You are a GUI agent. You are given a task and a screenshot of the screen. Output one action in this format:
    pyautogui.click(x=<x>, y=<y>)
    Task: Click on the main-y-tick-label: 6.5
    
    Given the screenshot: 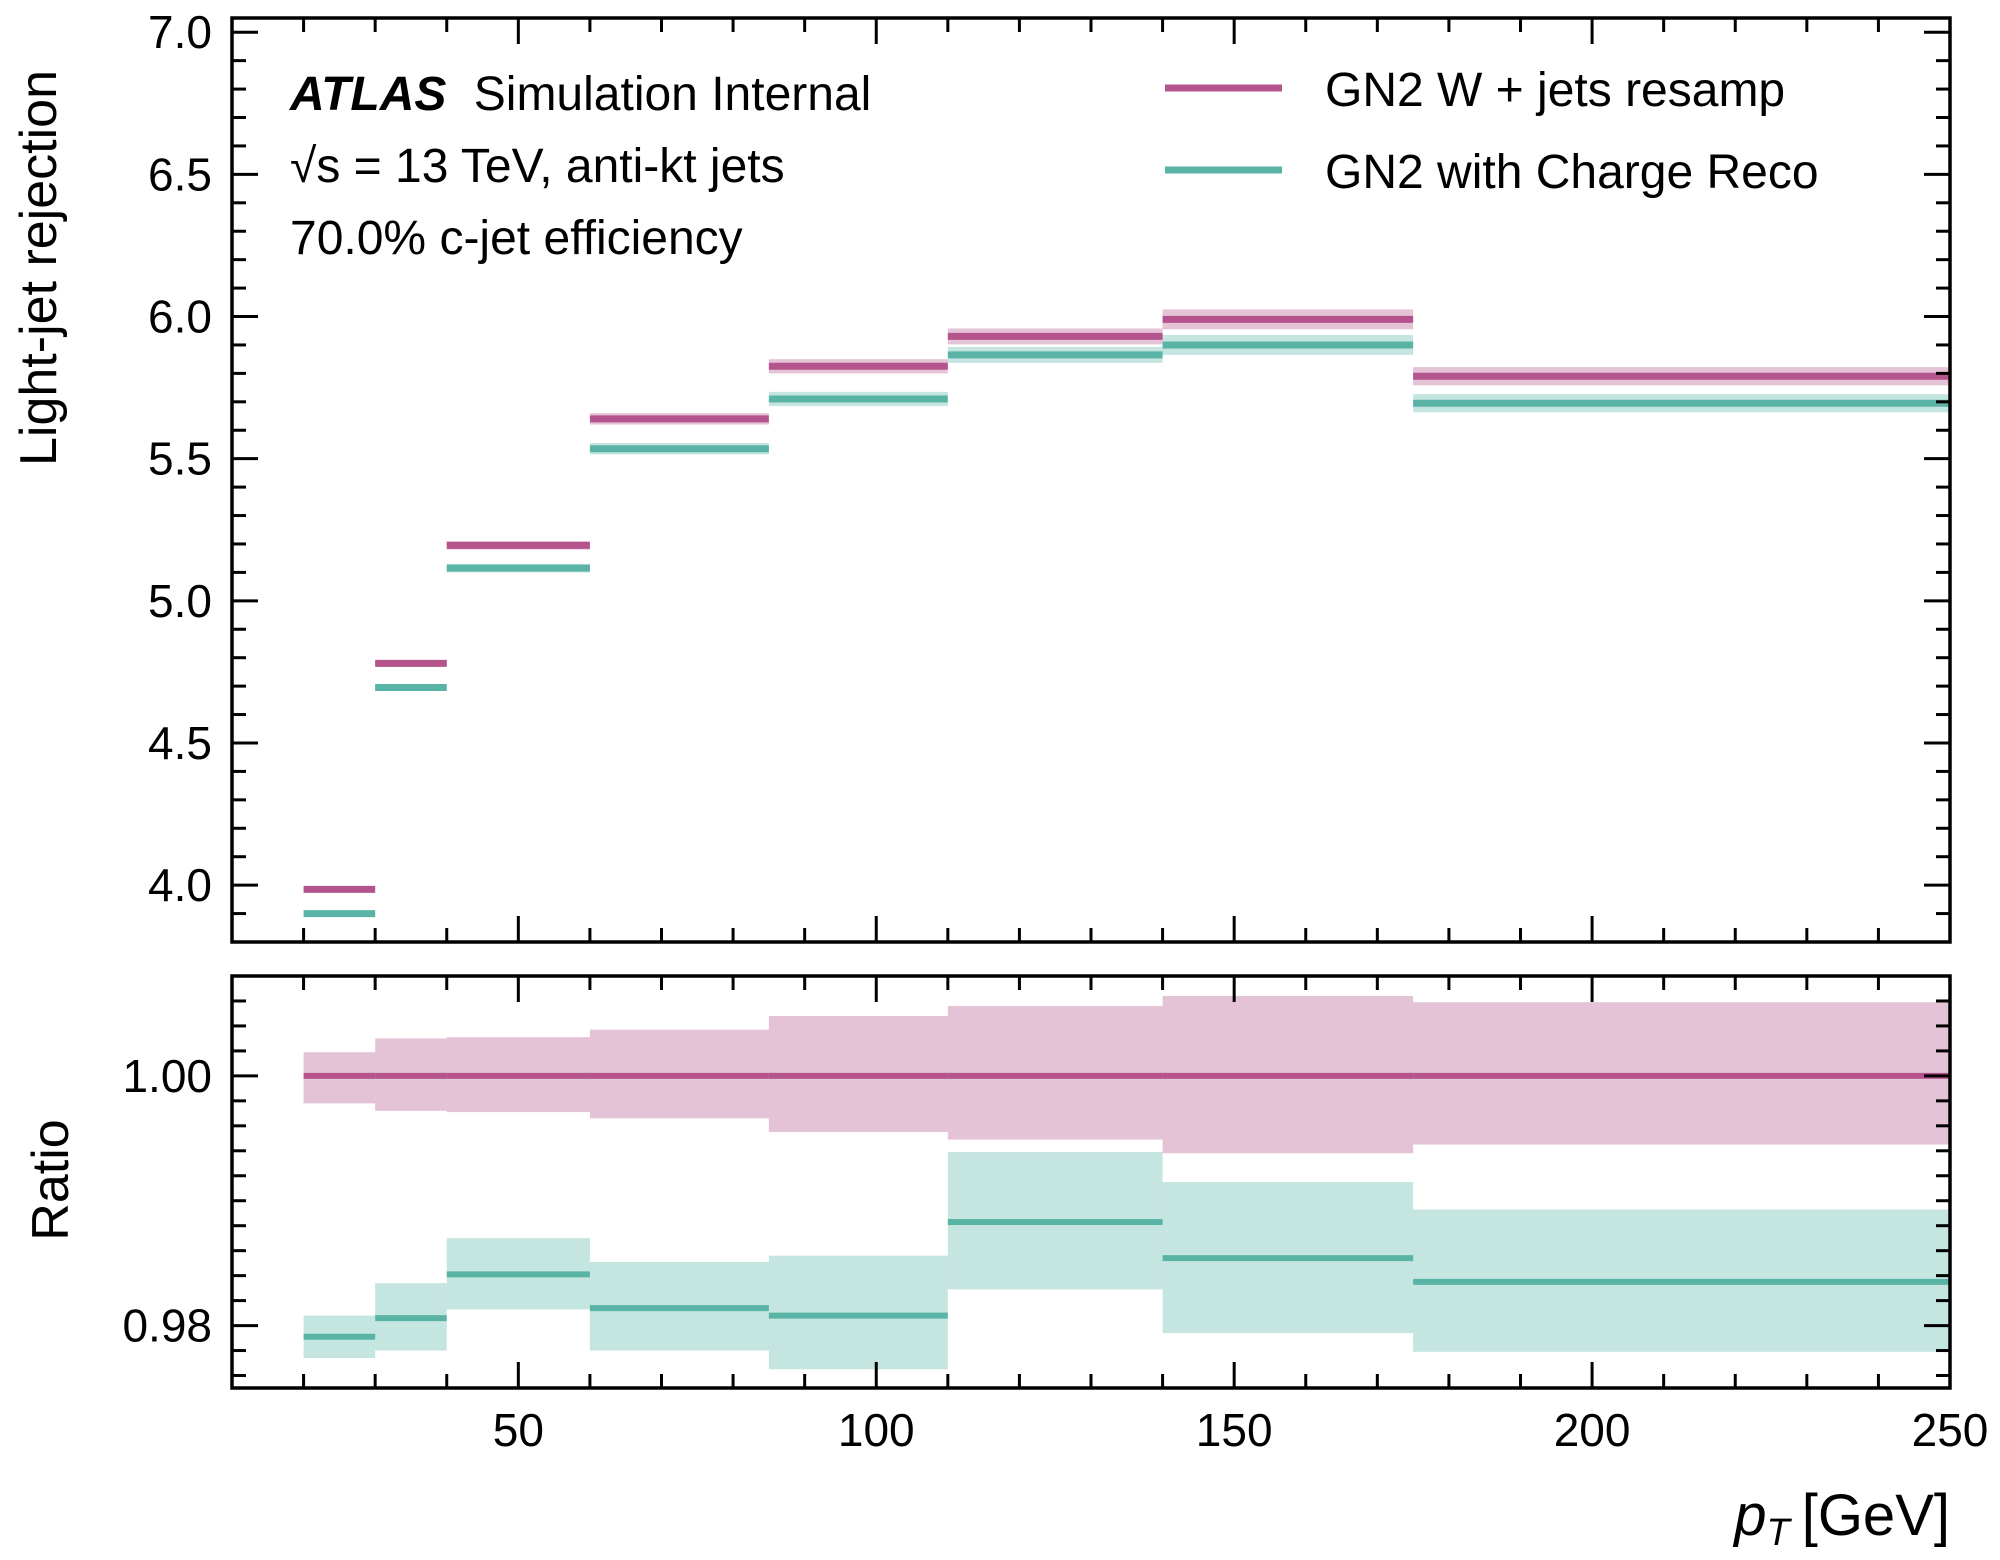 What is the action you would take?
    pyautogui.click(x=180, y=174)
    